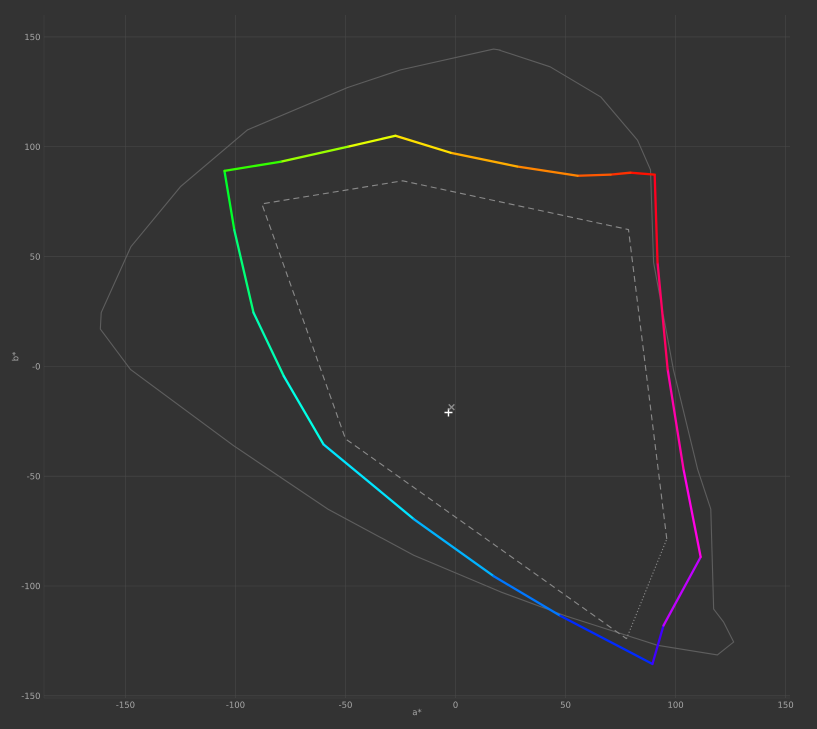  Describe the element at coordinates (125, 705) in the screenshot. I see `x-tick-label: -150` at that location.